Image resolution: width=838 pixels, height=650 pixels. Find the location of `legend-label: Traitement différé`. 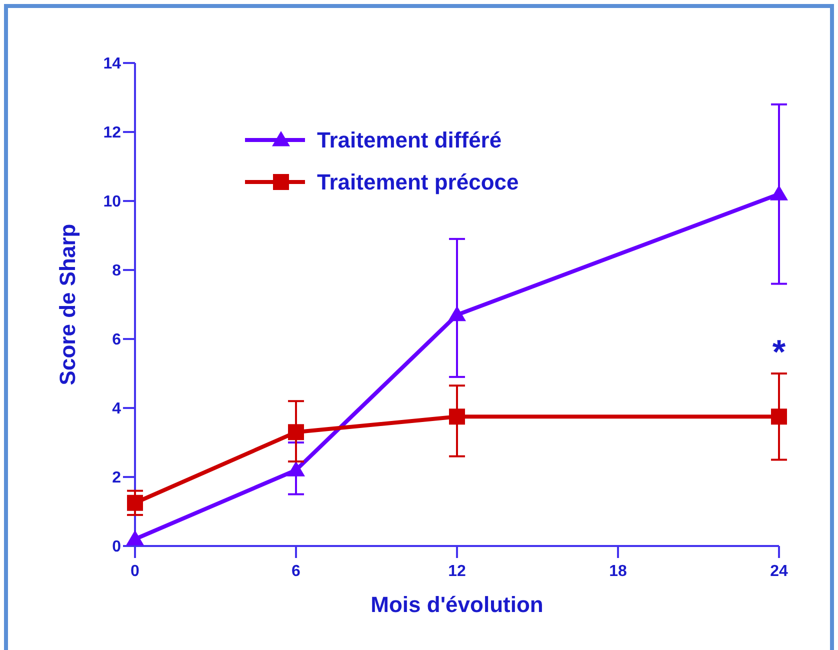

legend-label: Traitement différé is located at coordinates (409, 140).